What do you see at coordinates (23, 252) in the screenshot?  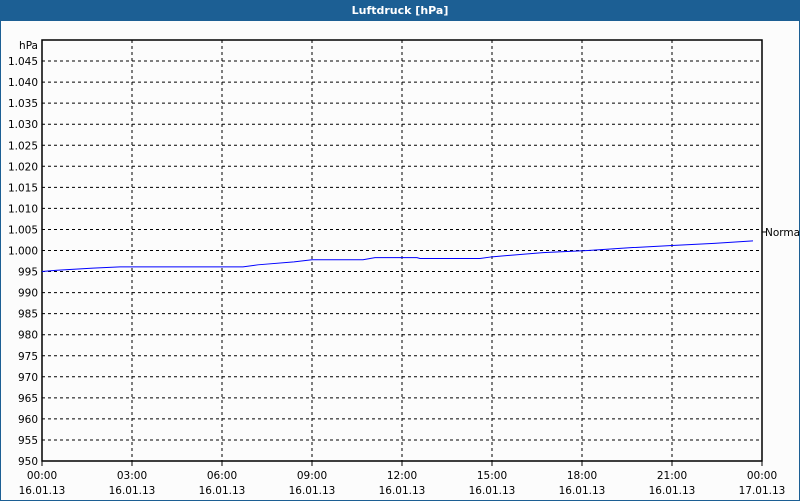 I see `y-tick-label: 1.000` at bounding box center [23, 252].